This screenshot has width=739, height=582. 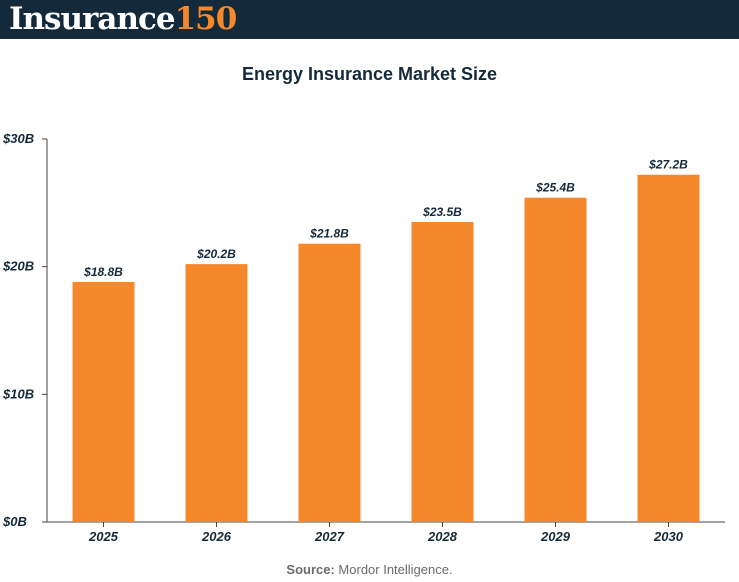 What do you see at coordinates (442, 536) in the screenshot?
I see `x-tick-label-2028: 2028` at bounding box center [442, 536].